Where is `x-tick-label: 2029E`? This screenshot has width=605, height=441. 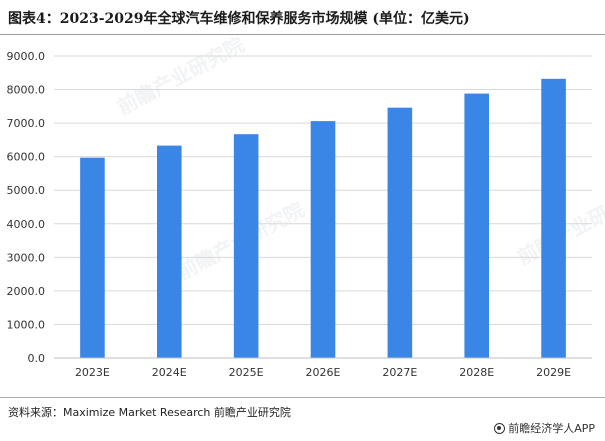
x-tick-label: 2029E is located at coordinates (553, 372).